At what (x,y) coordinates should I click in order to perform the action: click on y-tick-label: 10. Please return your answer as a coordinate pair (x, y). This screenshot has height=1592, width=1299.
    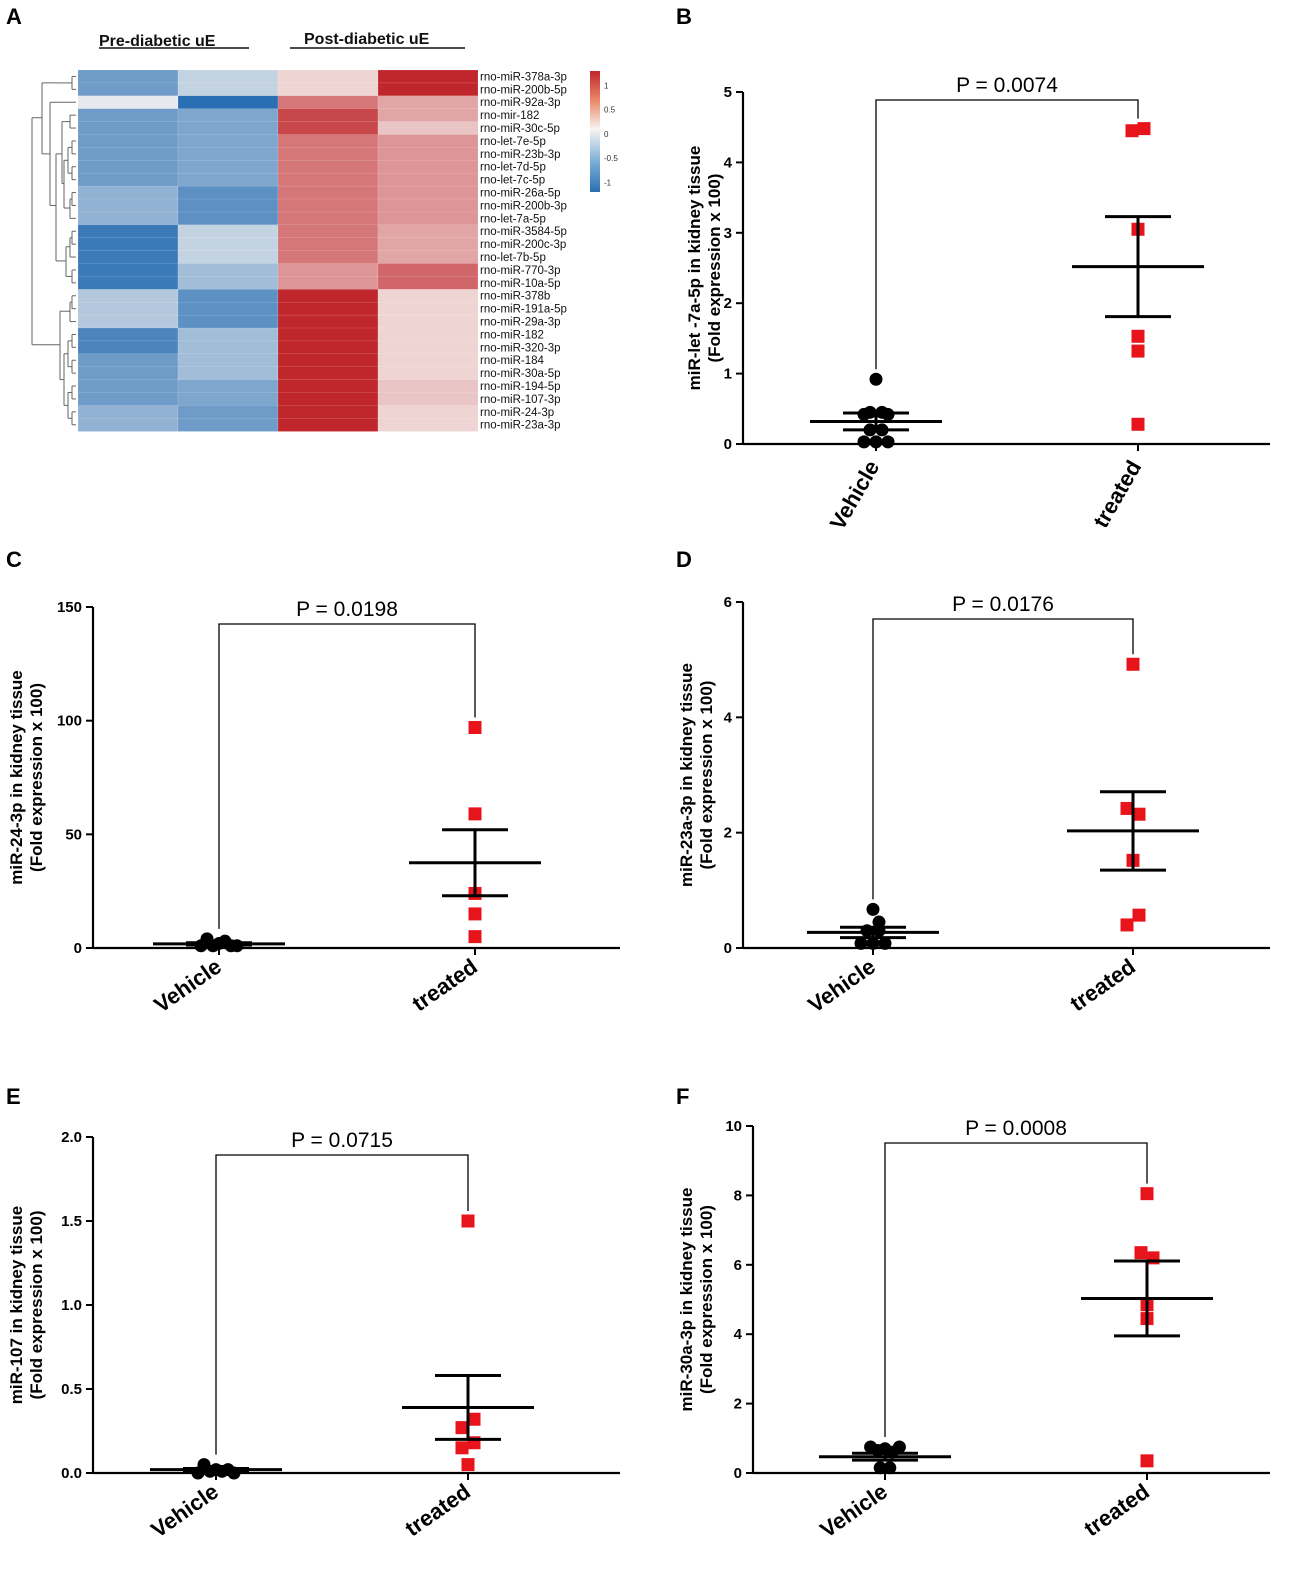
    Looking at the image, I should click on (733, 1126).